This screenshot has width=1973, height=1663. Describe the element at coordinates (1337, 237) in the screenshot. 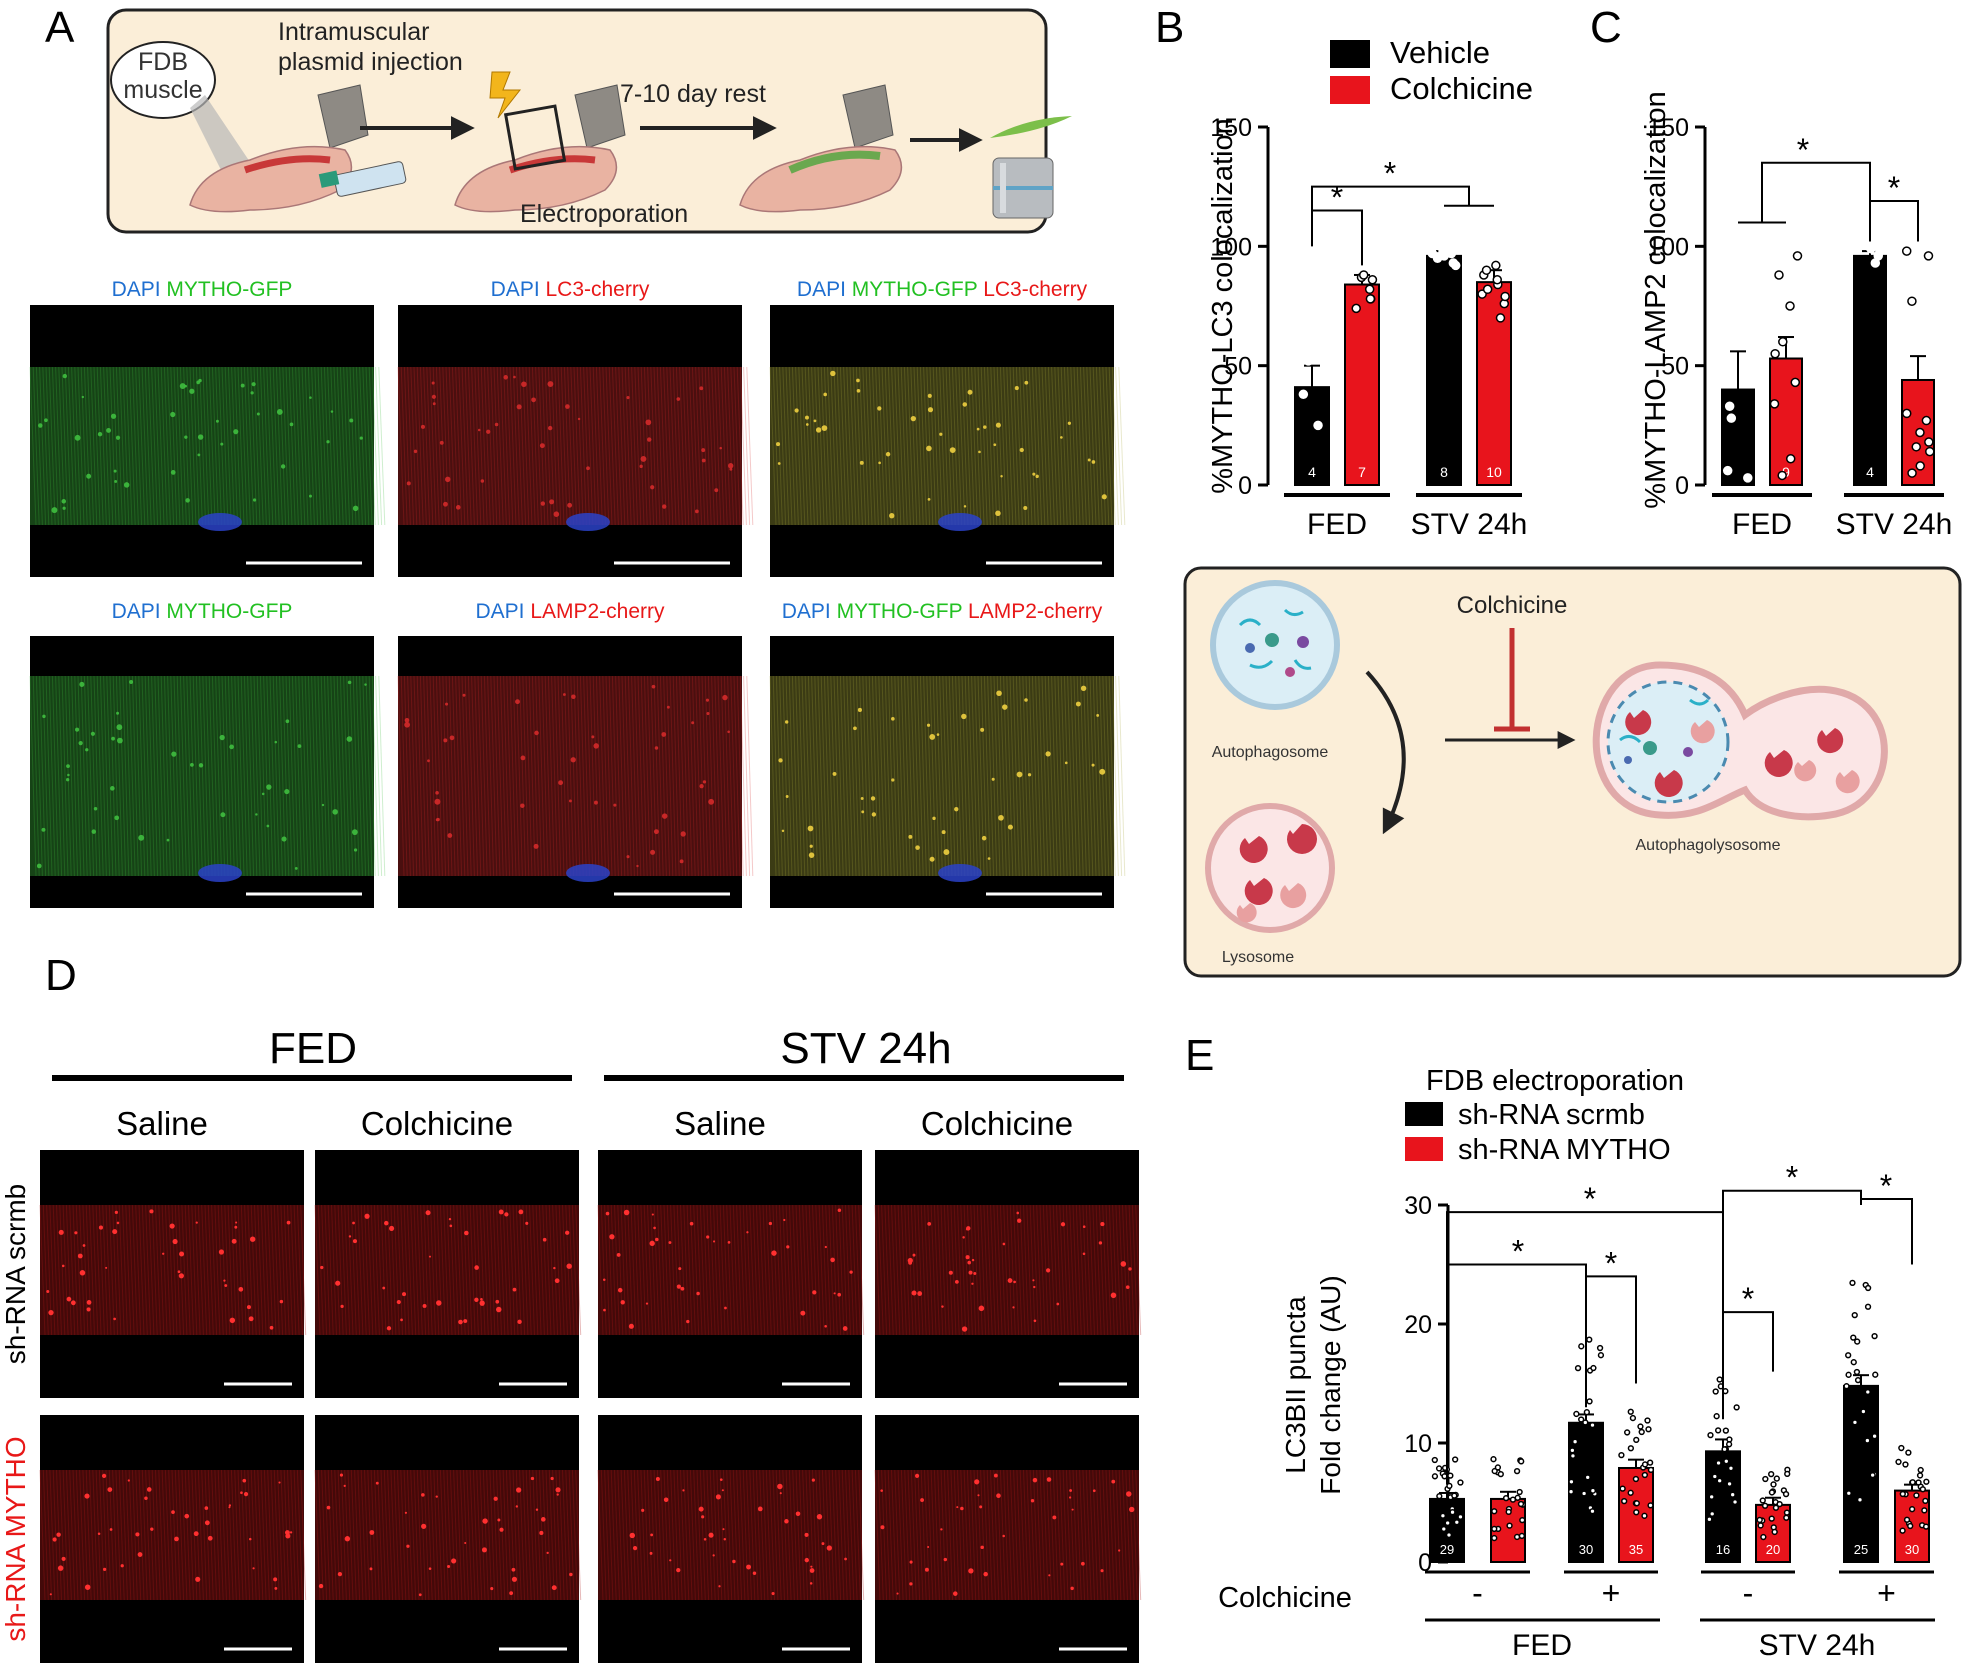

I see `sig-bracket` at that location.